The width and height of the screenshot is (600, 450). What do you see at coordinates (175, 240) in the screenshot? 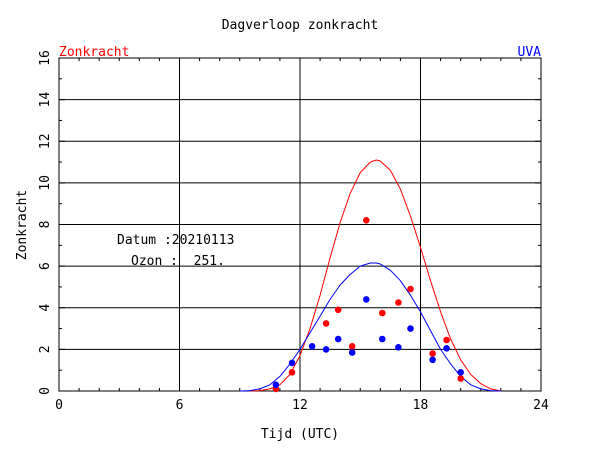
I see `datum-annotation: Datum :20210113` at bounding box center [175, 240].